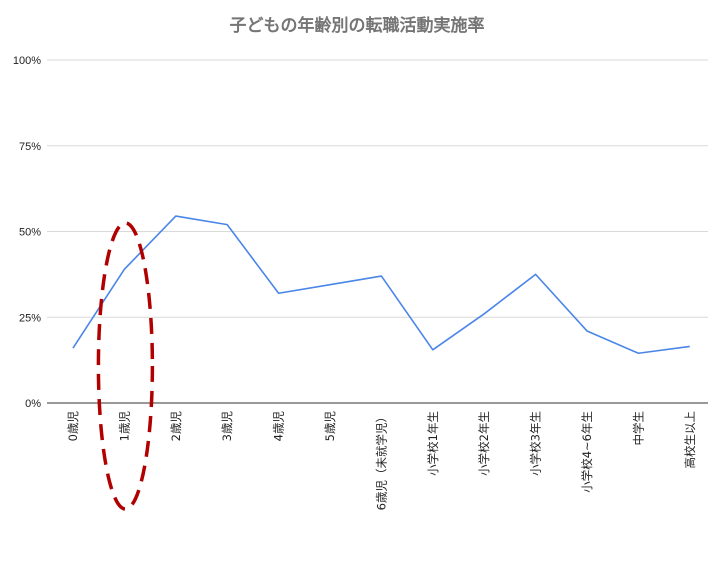 The image size is (709, 568). What do you see at coordinates (638, 428) in the screenshot?
I see `x-tick-label: 中学生` at bounding box center [638, 428].